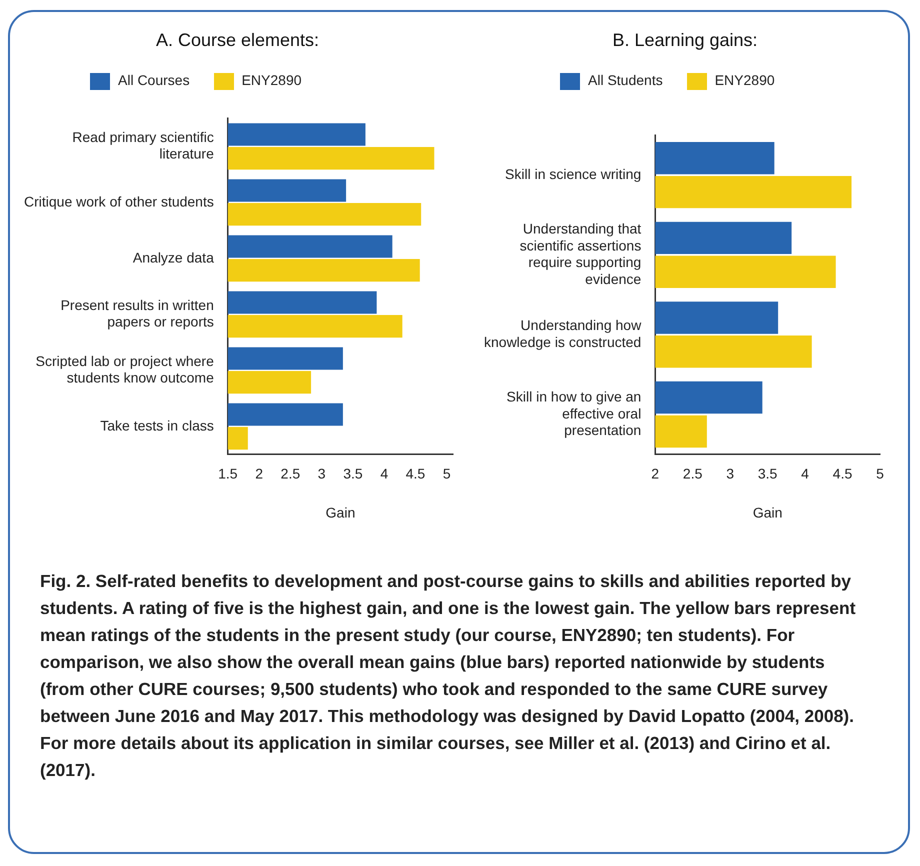 Image resolution: width=920 pixels, height=866 pixels. I want to click on y-tick-label: Present results in written papers or reports, so click(137, 313).